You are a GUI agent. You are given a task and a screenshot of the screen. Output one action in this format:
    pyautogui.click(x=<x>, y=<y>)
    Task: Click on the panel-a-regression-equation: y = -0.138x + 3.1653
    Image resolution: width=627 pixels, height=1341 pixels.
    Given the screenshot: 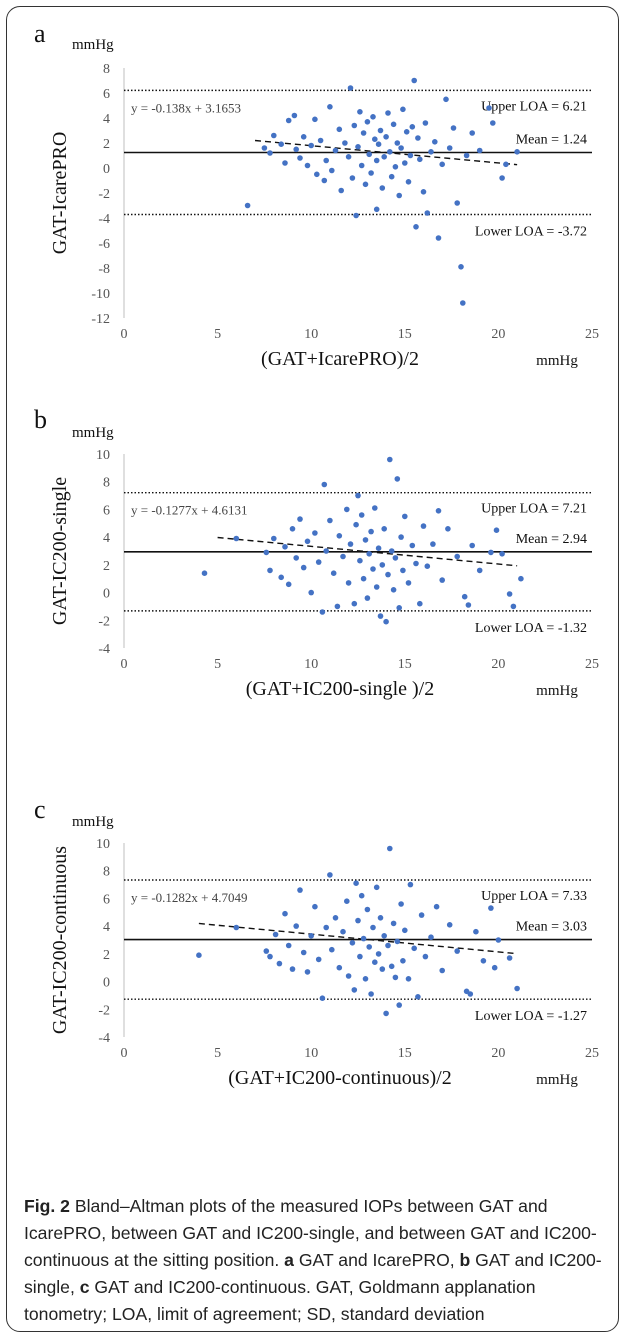 What is the action you would take?
    pyautogui.click(x=186, y=107)
    